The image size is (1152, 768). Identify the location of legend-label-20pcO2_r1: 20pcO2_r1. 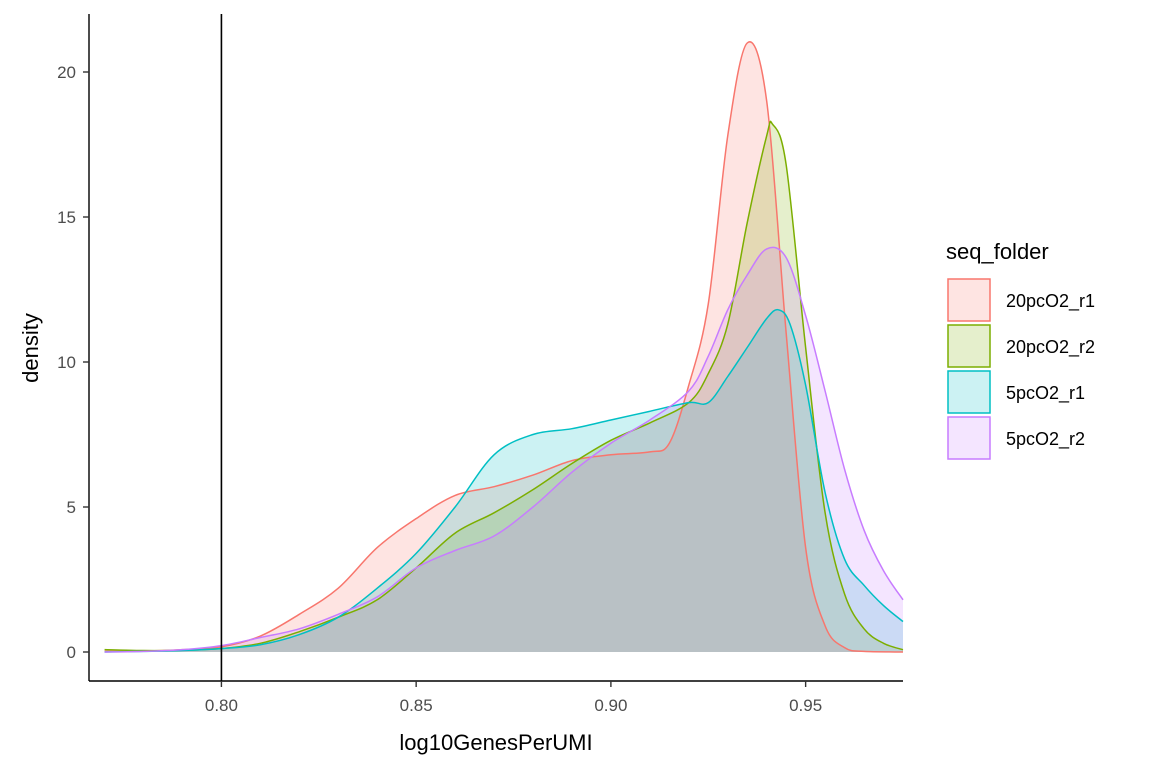
(1050, 301).